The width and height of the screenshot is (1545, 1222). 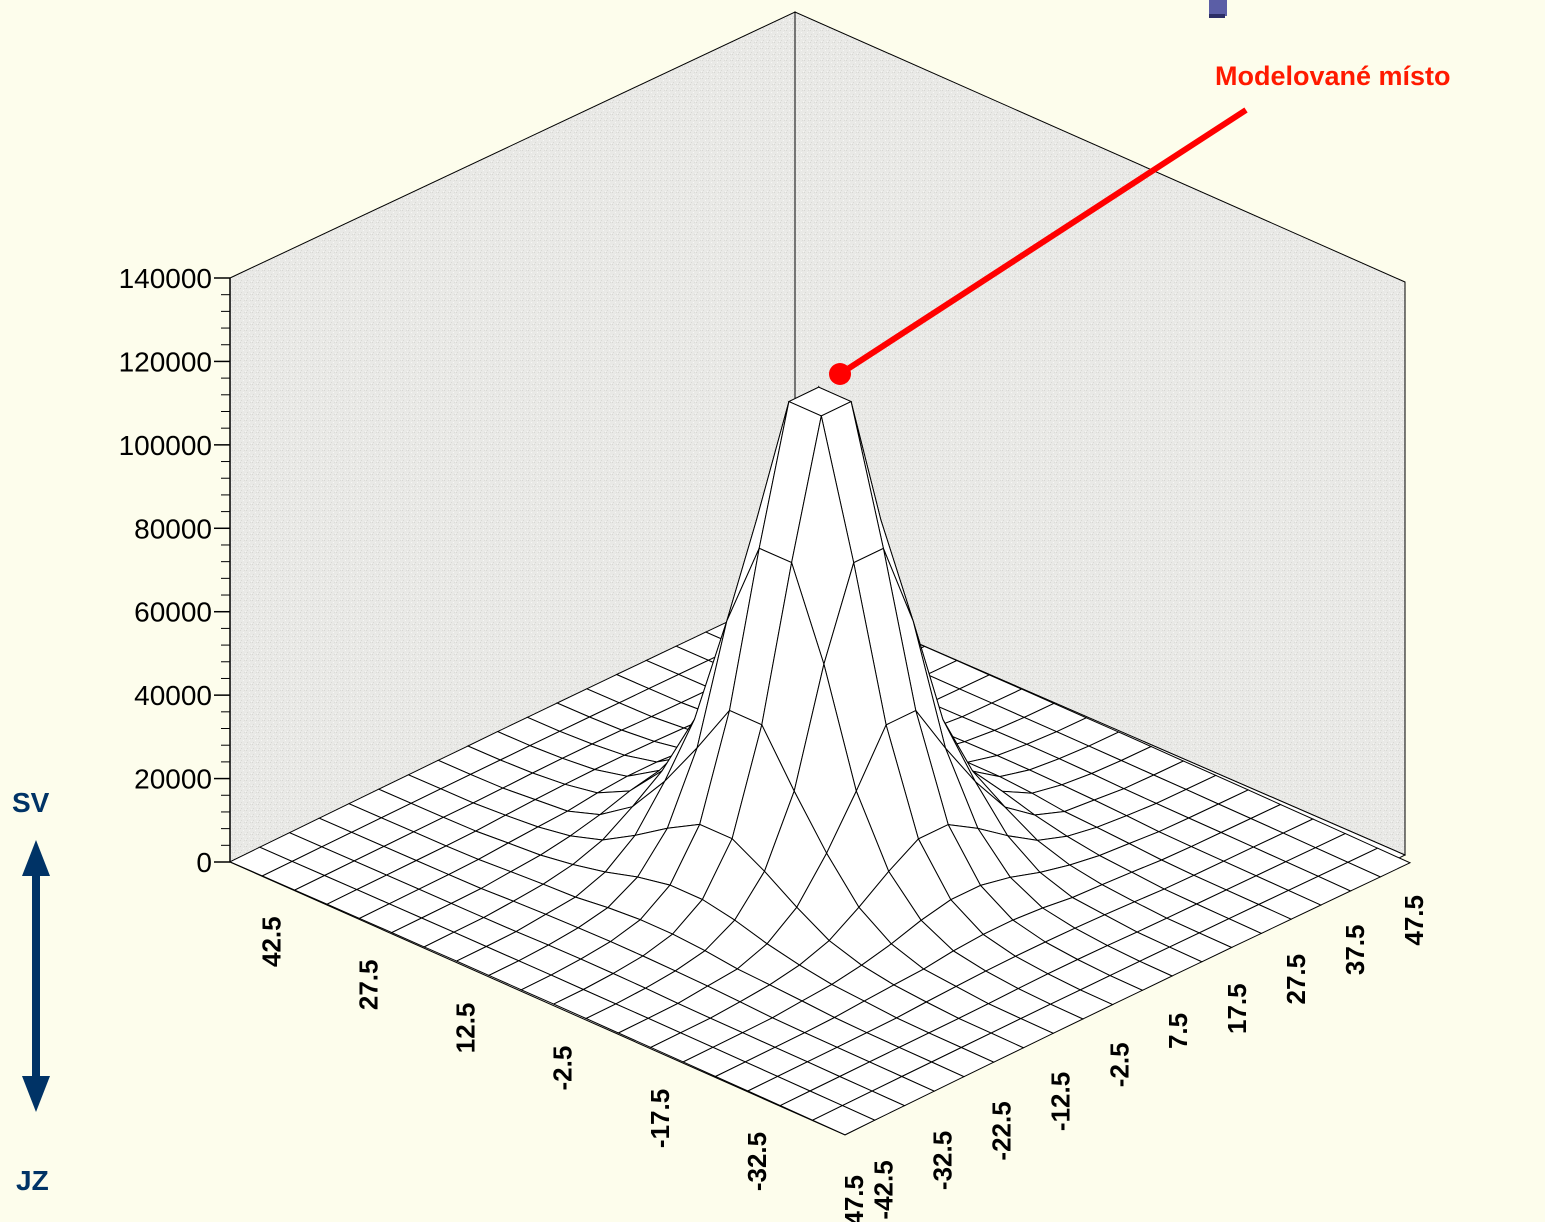 What do you see at coordinates (32, 1180) in the screenshot?
I see `direction-south-label: JZ` at bounding box center [32, 1180].